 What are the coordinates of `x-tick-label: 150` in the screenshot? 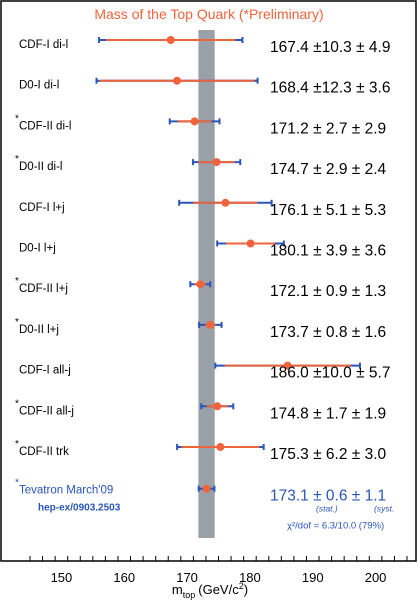 It's located at (62, 577).